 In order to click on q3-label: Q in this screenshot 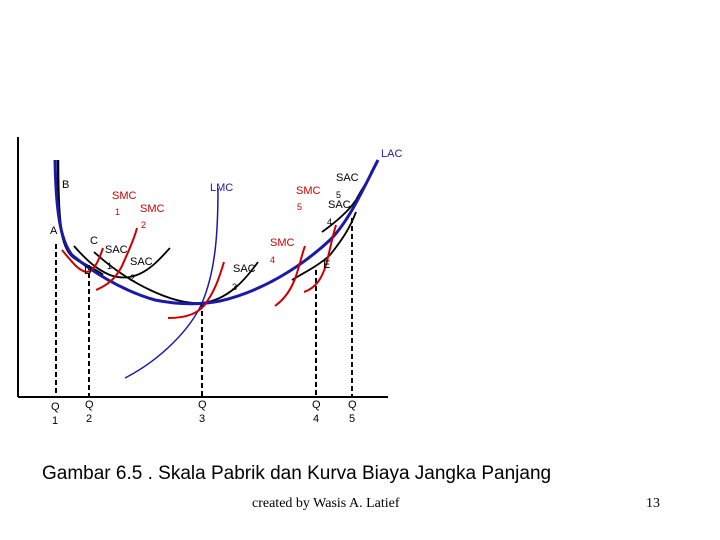, I will do `click(202, 405)`.